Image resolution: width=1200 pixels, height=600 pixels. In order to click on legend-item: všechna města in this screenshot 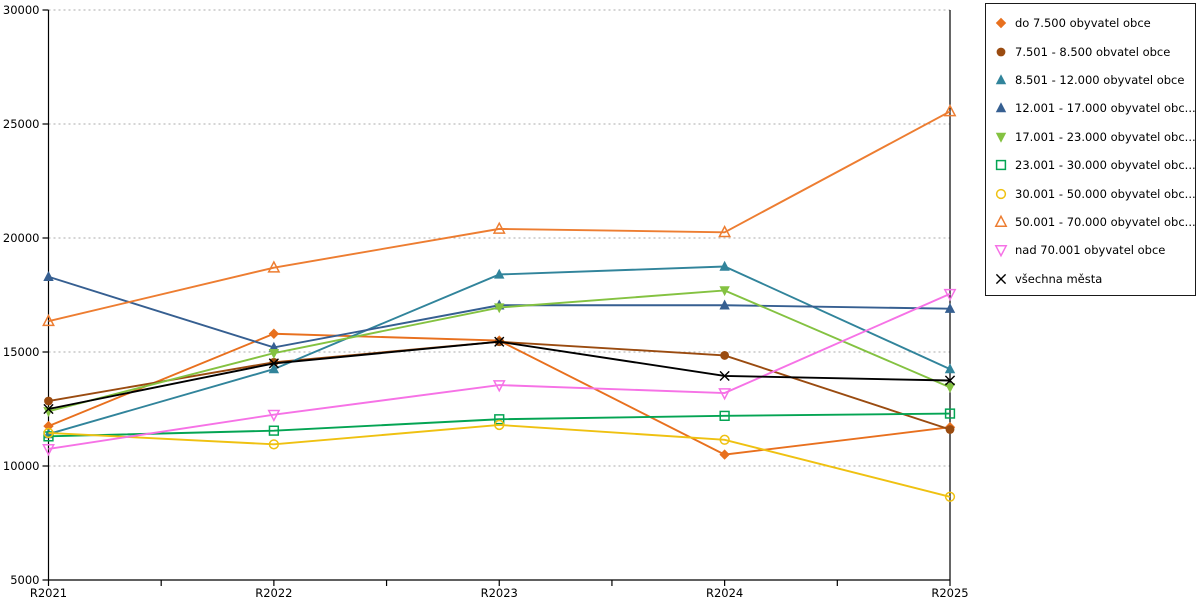, I will do `click(1090, 279)`.